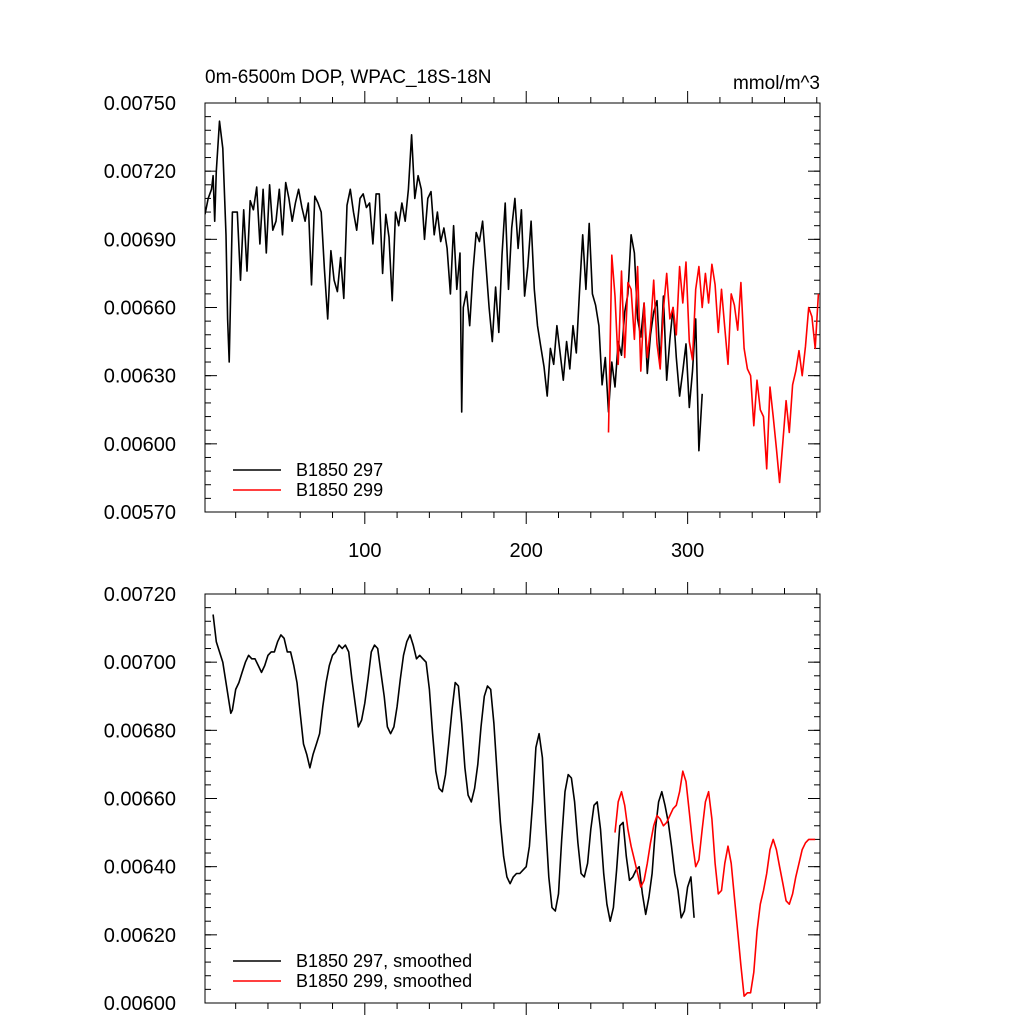 This screenshot has height=1024, width=1024. I want to click on x-tick-label: 300, so click(687, 551).